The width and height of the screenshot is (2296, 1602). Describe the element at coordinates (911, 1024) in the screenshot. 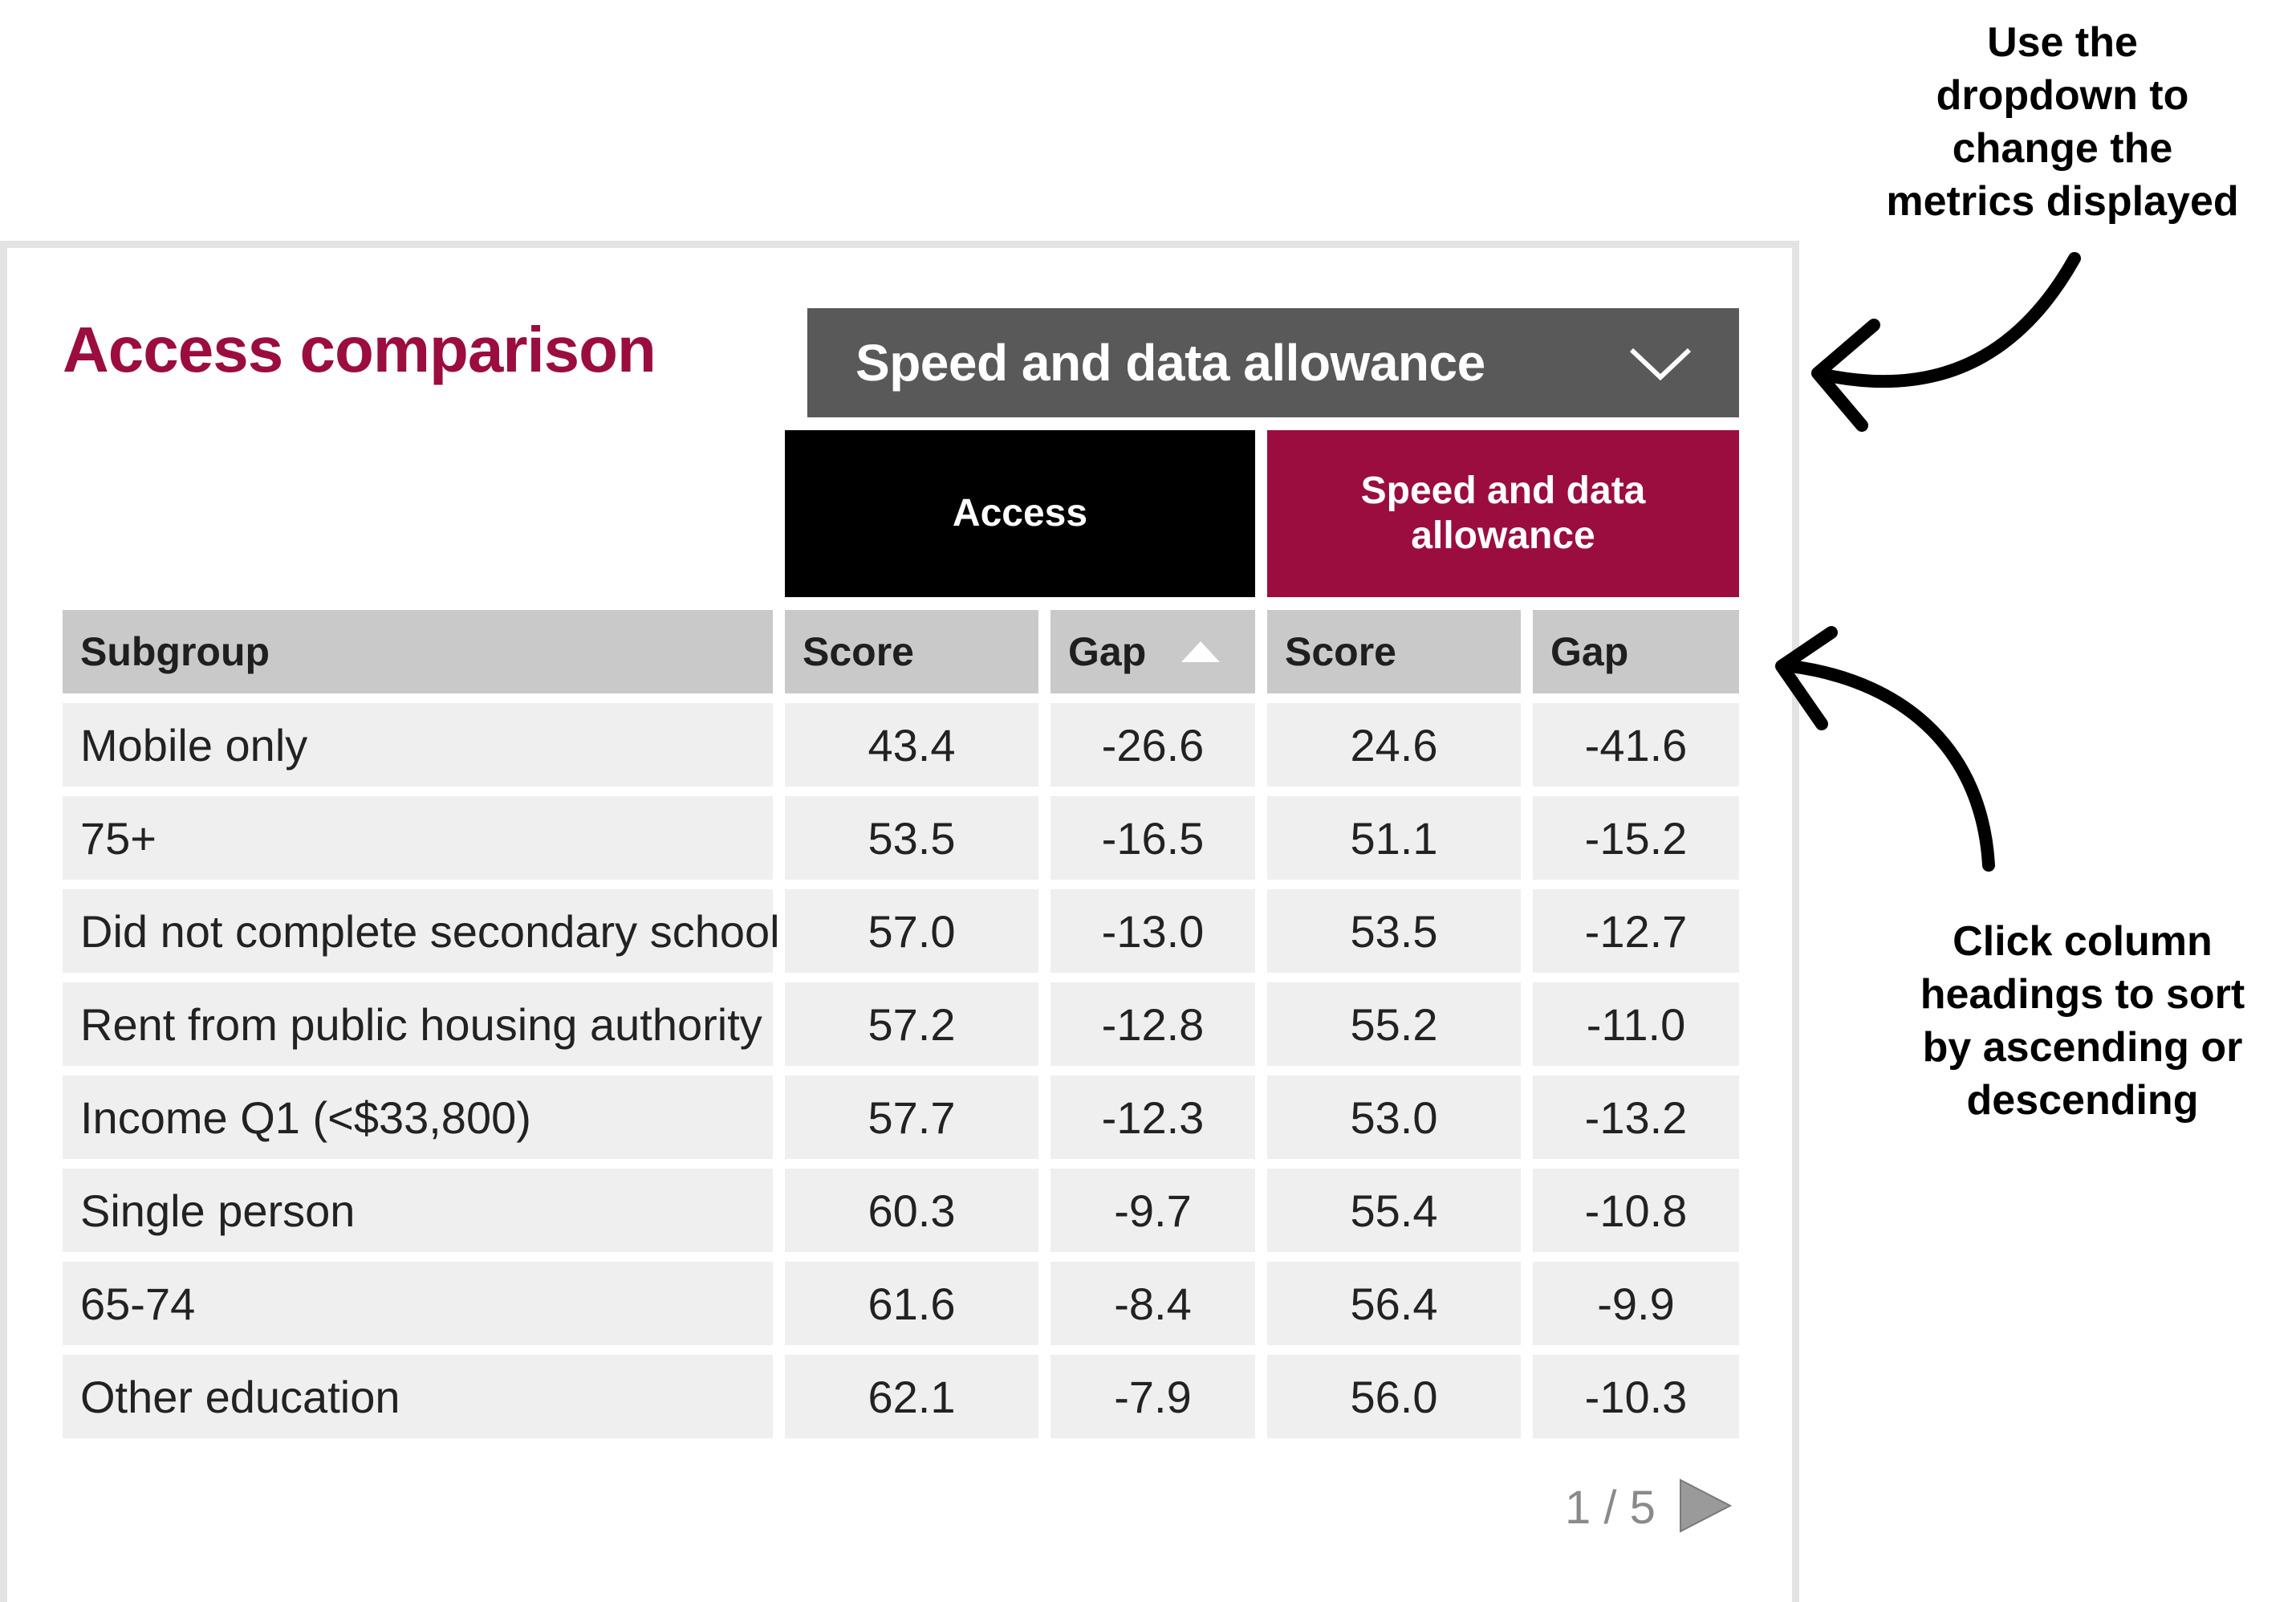

I see `access-score-cell: 57.2` at that location.